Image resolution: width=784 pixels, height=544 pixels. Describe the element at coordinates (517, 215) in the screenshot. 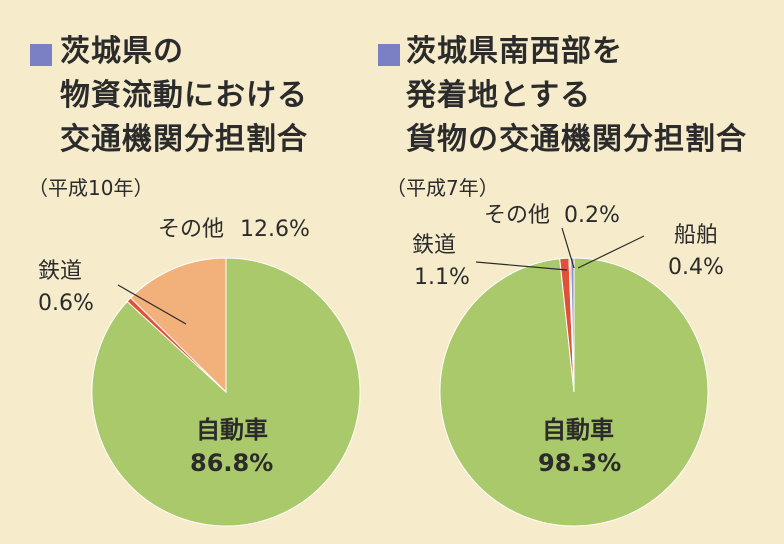

I see `right-other-name-label: その他` at that location.